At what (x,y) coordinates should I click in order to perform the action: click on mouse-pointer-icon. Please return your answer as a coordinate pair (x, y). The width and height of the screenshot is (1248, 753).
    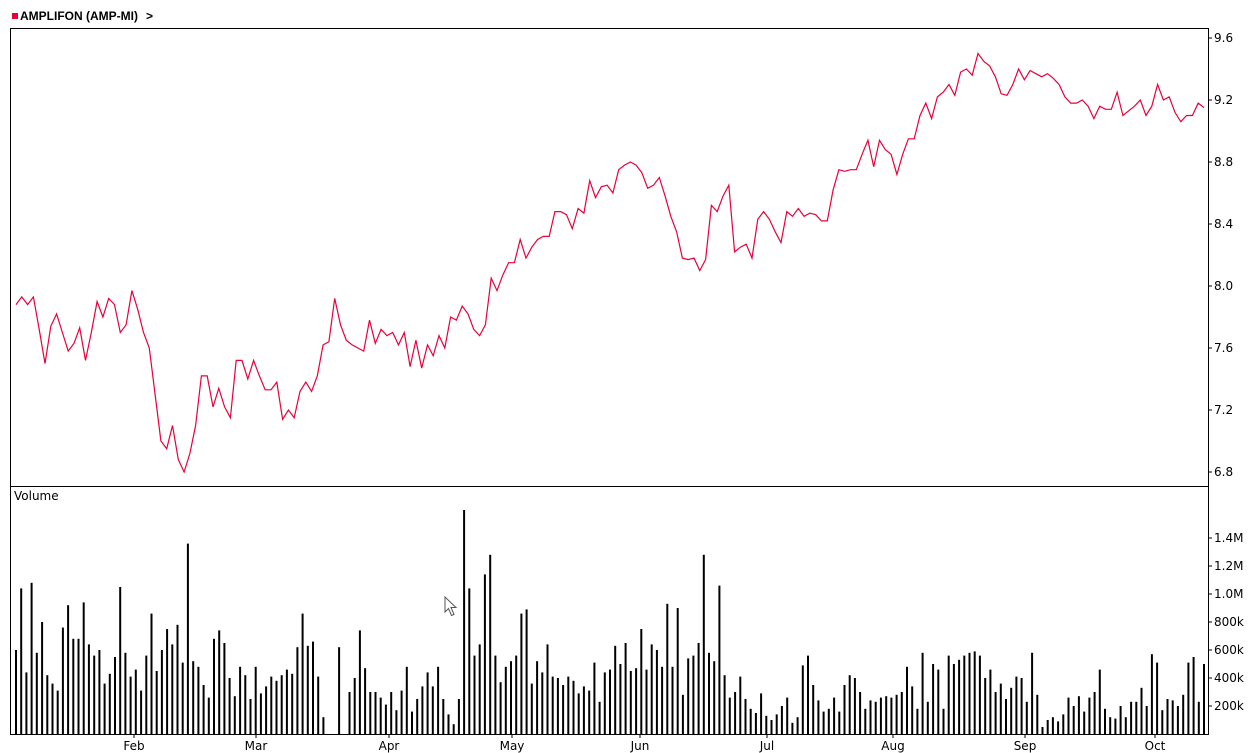
    Looking at the image, I should click on (451, 606).